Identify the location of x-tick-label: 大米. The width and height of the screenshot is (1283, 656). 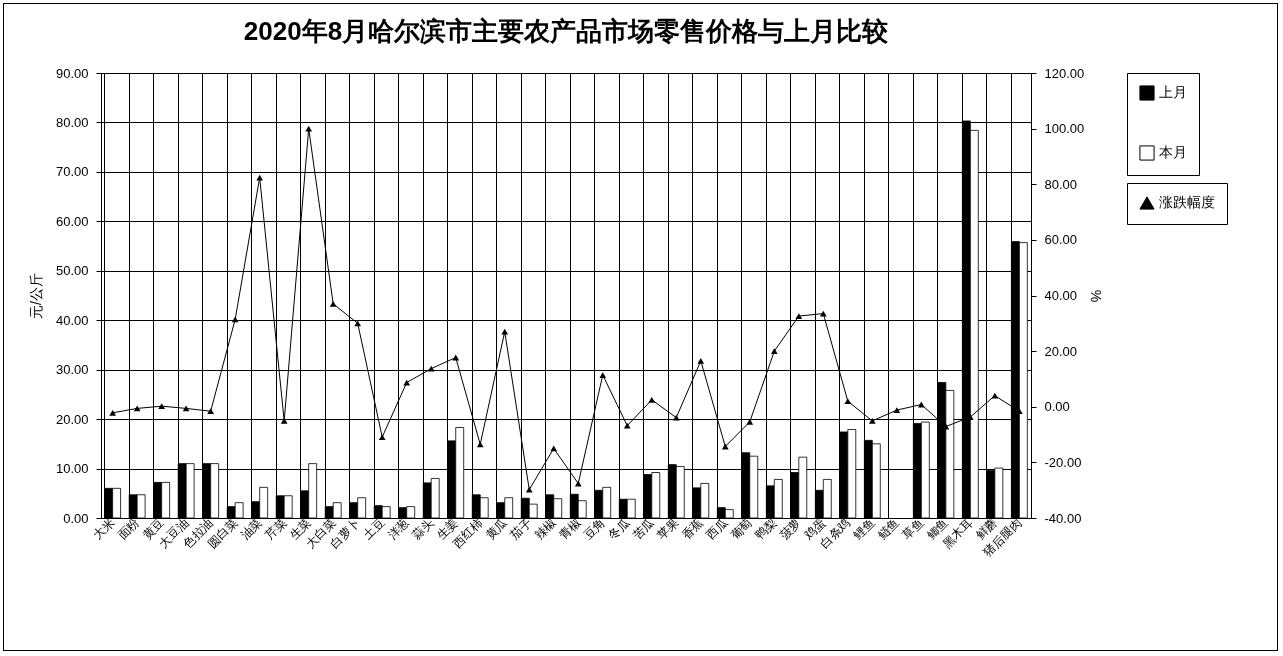
(104, 529).